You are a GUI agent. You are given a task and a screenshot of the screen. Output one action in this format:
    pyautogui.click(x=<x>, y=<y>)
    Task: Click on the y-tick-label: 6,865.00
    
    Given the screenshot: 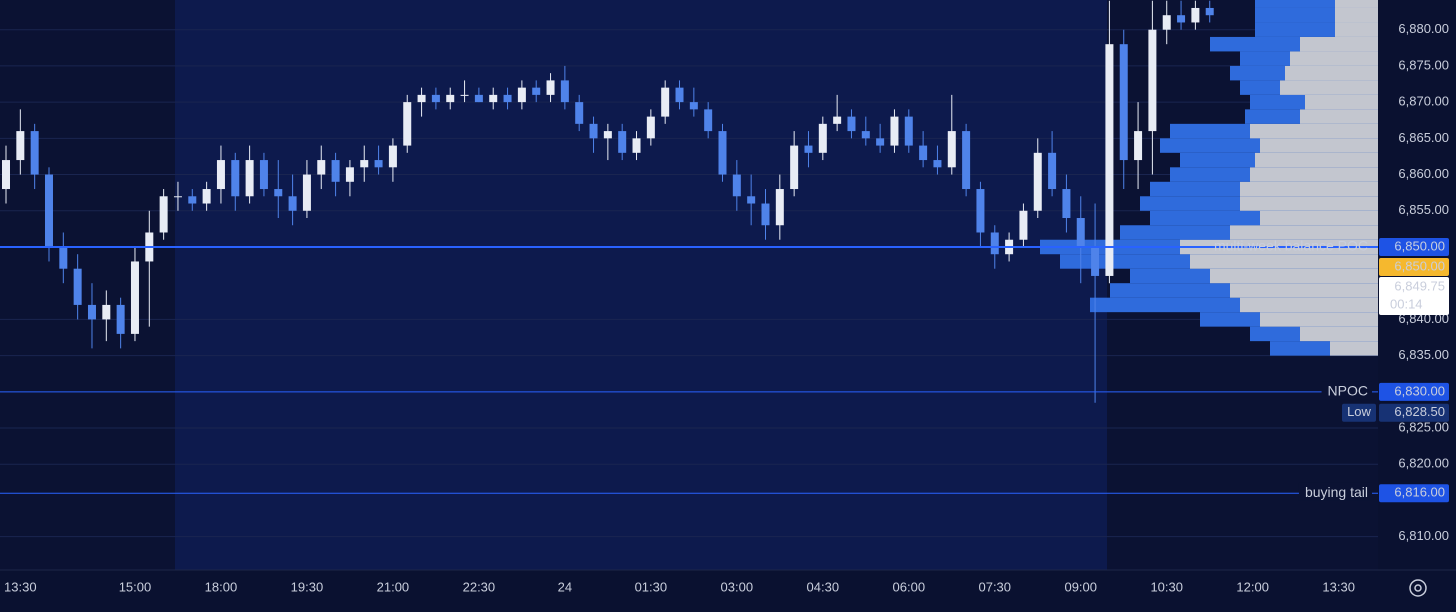 What is the action you would take?
    pyautogui.click(x=1423, y=137)
    